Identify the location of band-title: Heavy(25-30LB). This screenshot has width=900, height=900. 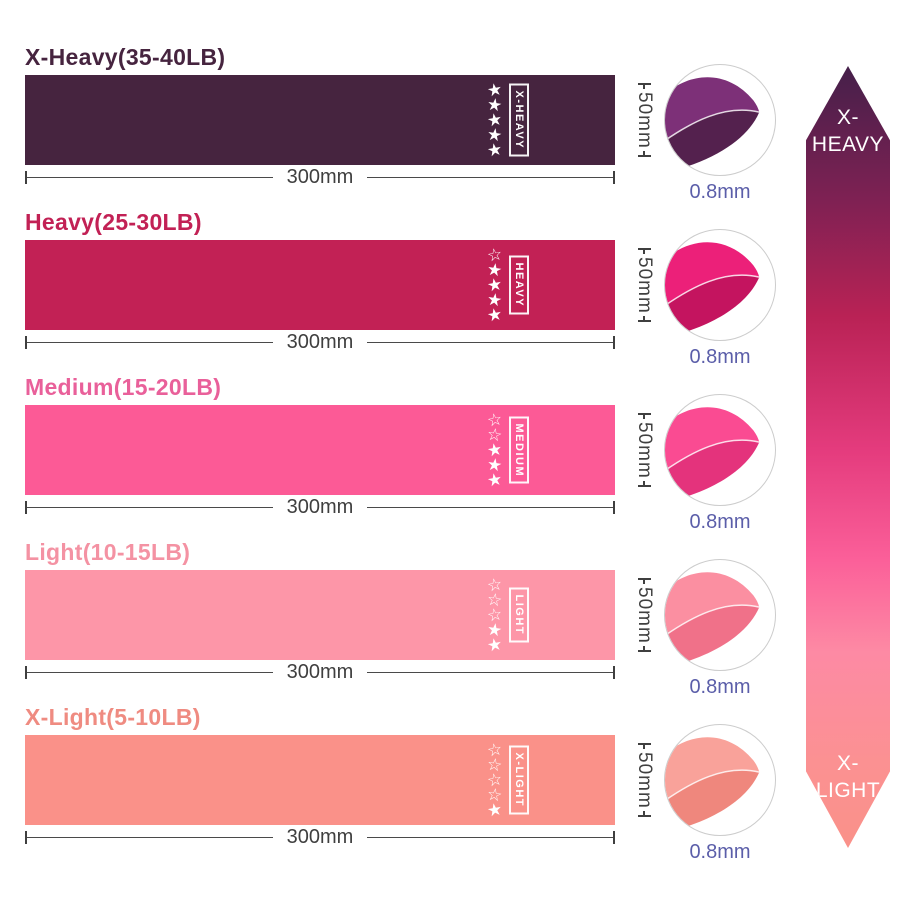
(113, 222).